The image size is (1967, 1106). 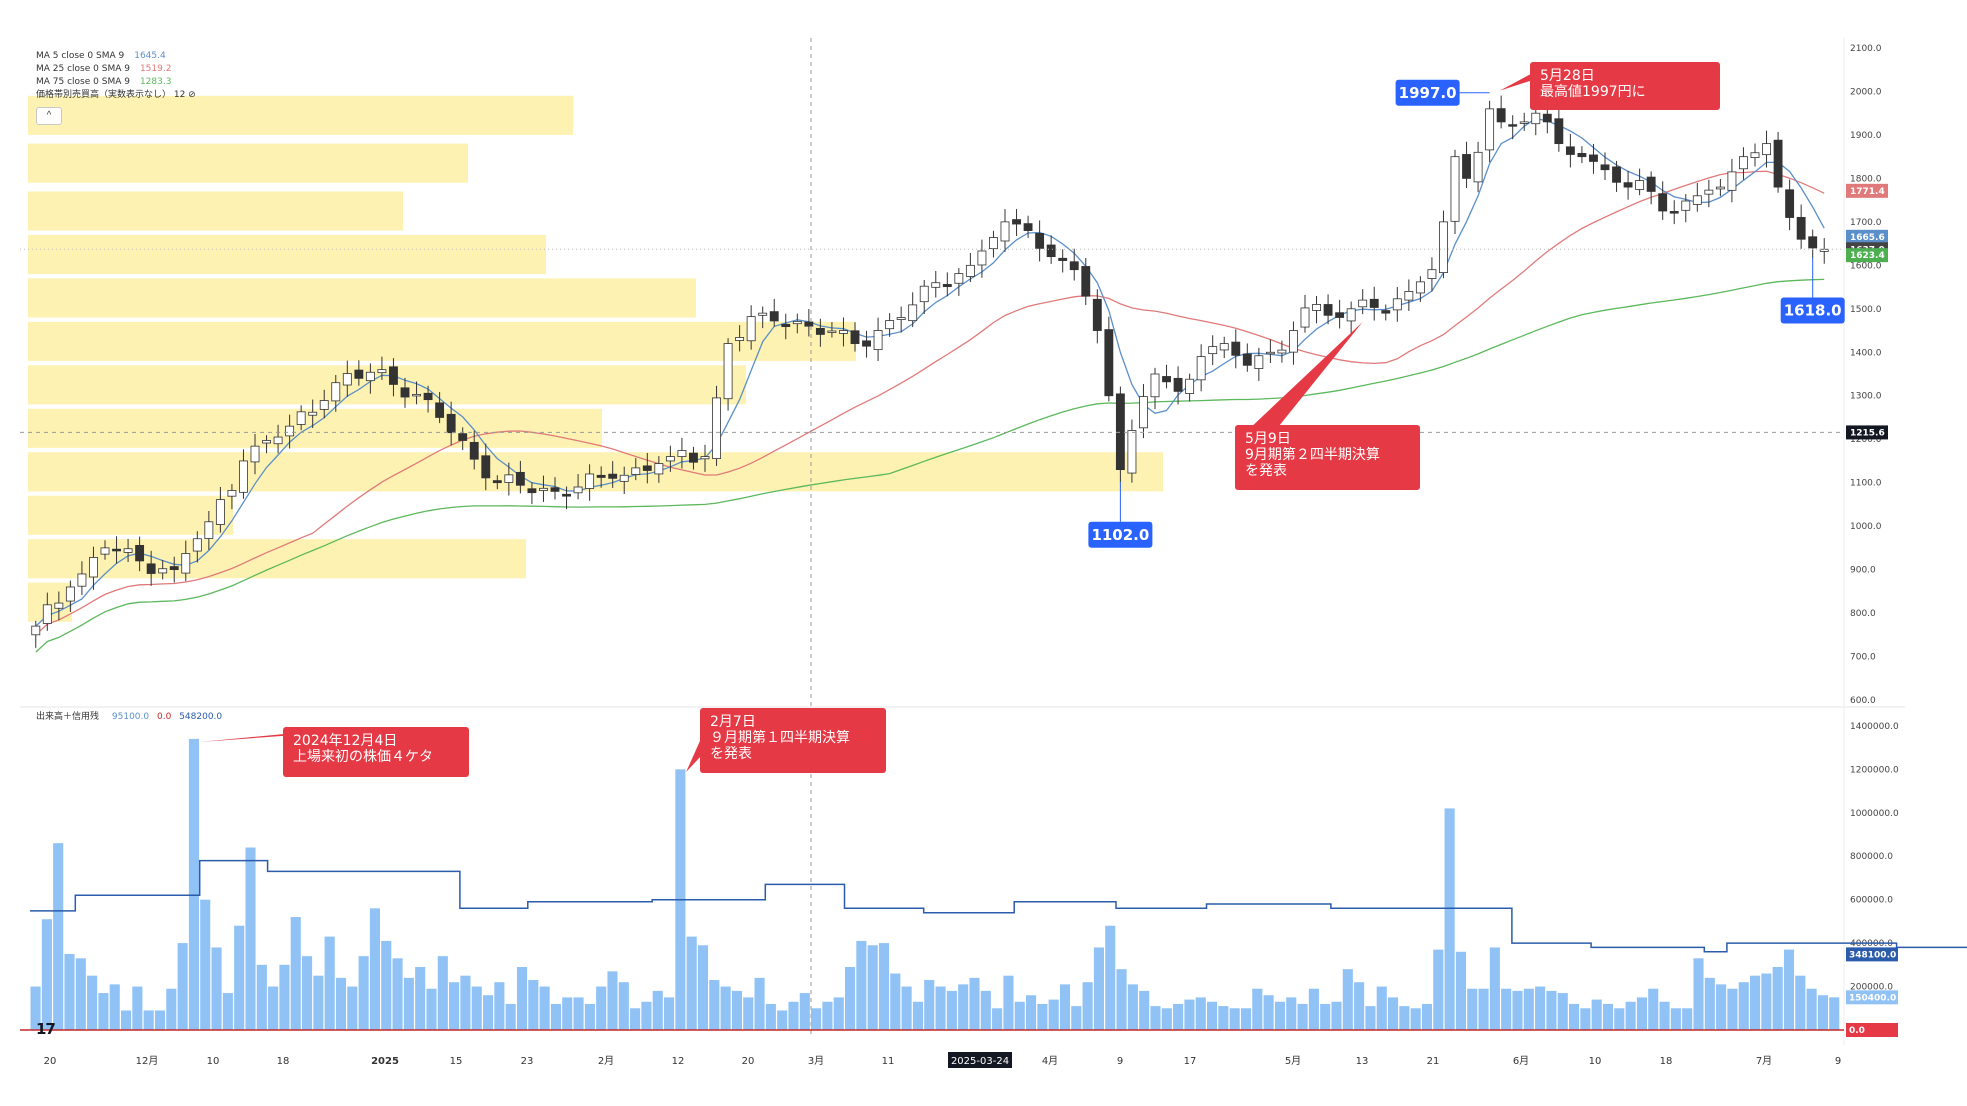 I want to click on volume-legend: 出来高＋信用残 95100.0 0.0 548200.0, so click(x=129, y=717).